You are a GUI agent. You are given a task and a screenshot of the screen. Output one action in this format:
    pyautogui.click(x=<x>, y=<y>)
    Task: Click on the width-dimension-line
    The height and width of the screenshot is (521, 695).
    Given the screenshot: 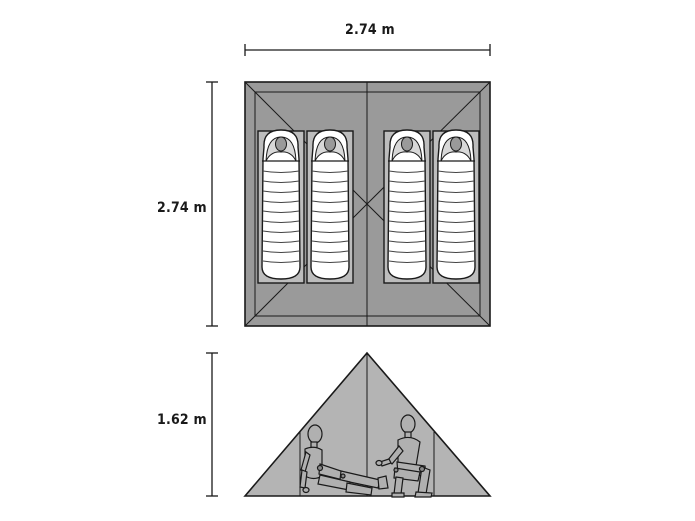 What is the action you would take?
    pyautogui.click(x=367, y=50)
    